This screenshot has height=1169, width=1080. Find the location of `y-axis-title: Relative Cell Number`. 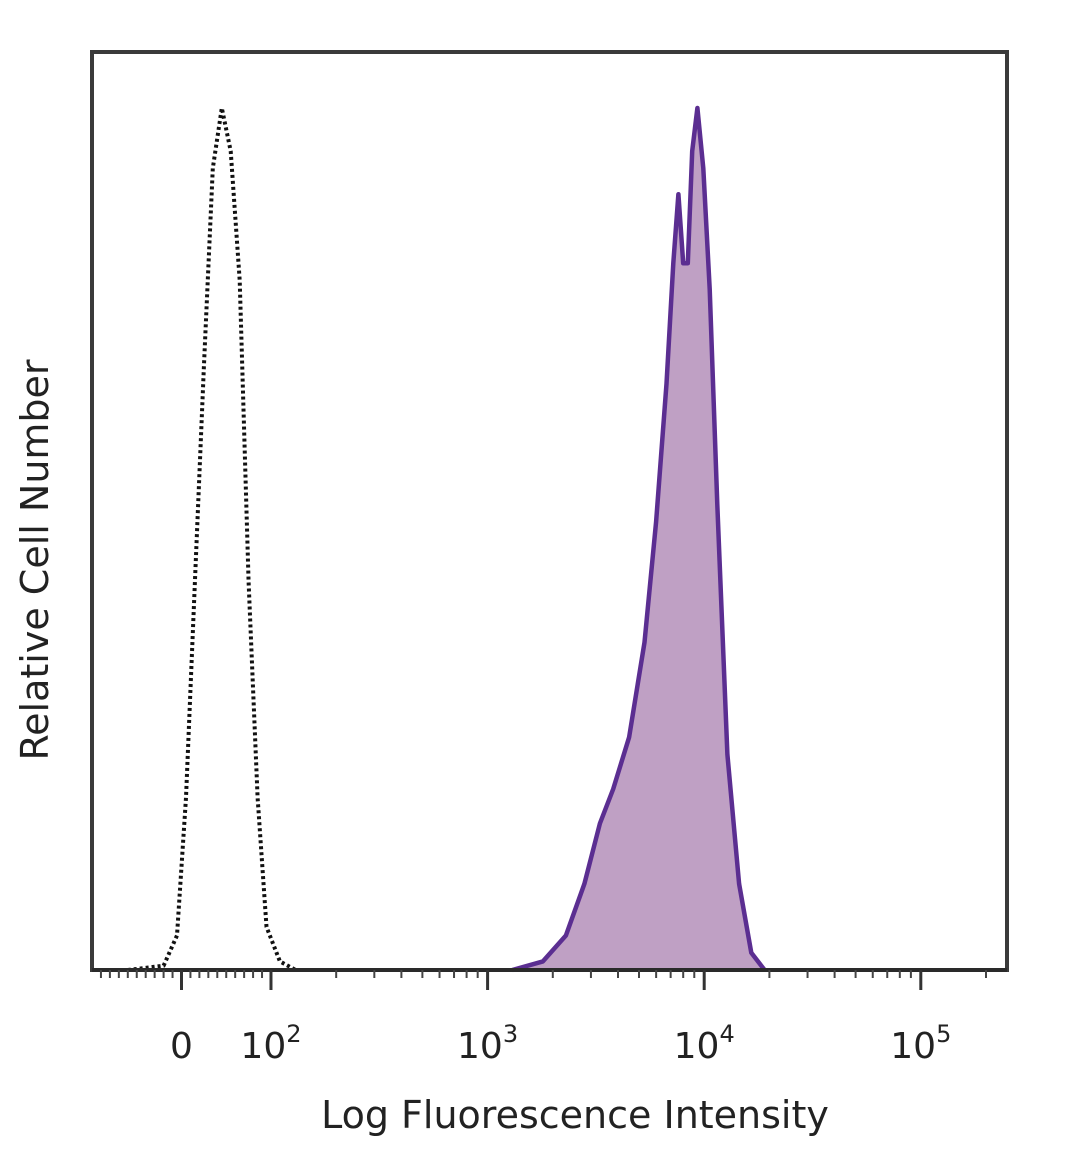

y-axis-title: Relative Cell Number is located at coordinates (35, 559).